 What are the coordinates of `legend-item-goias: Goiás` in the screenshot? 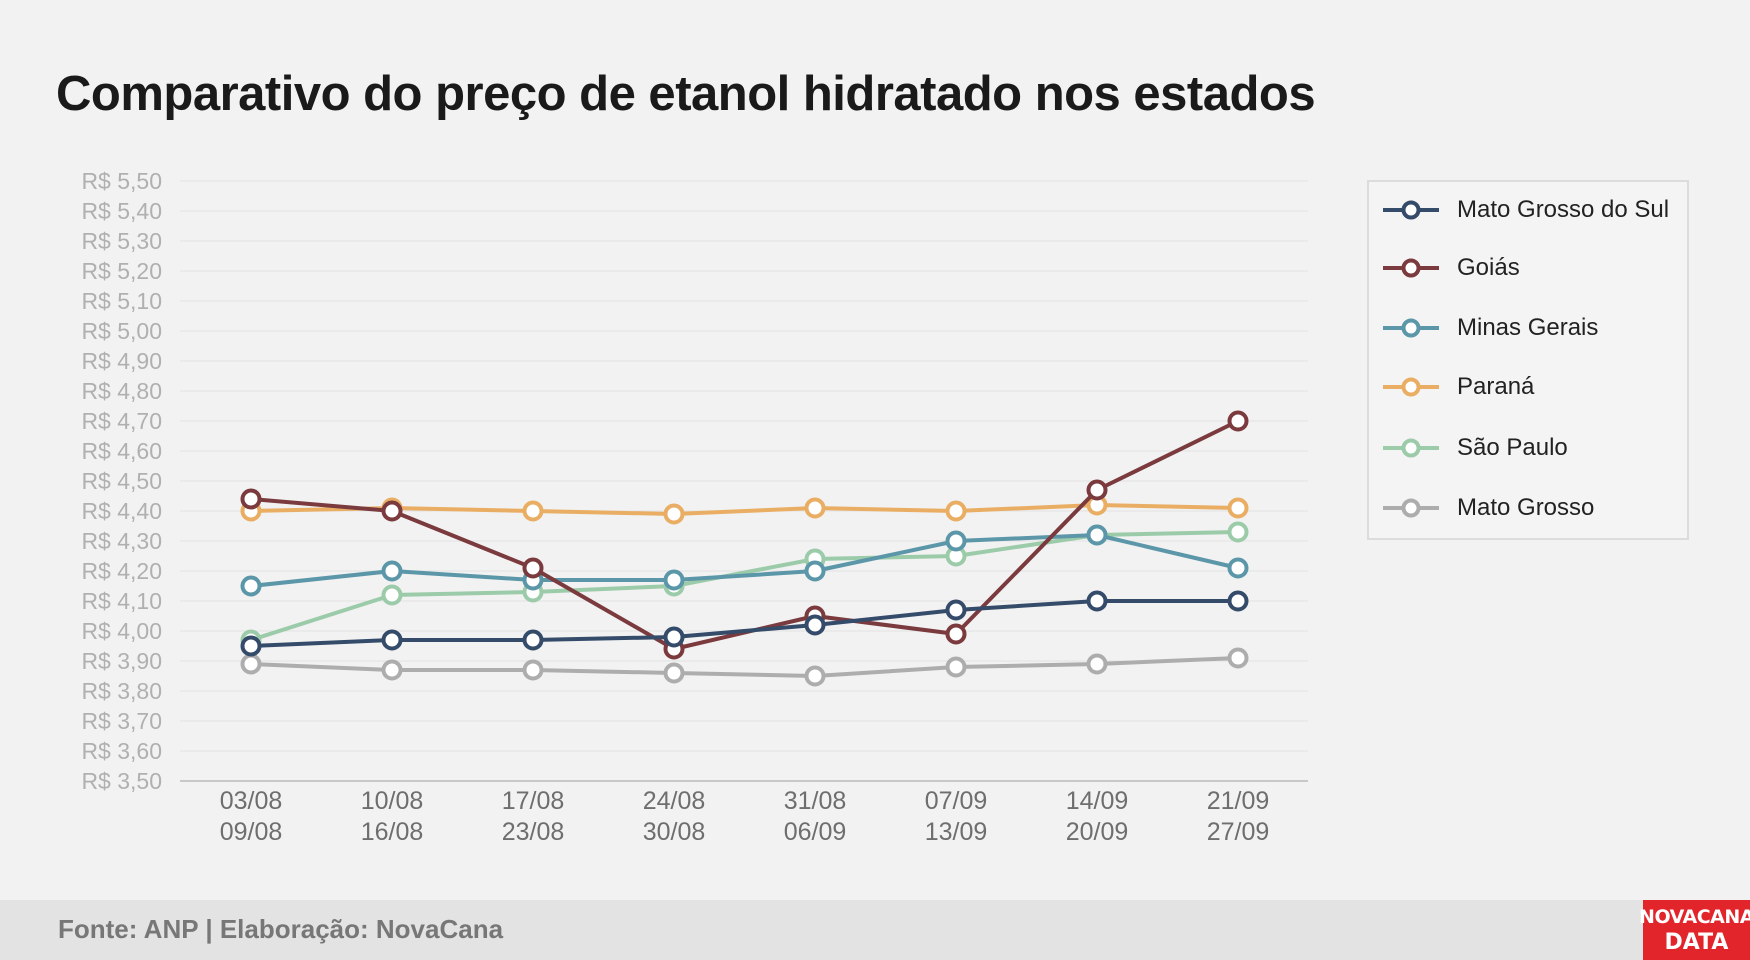 It's located at (1449, 268).